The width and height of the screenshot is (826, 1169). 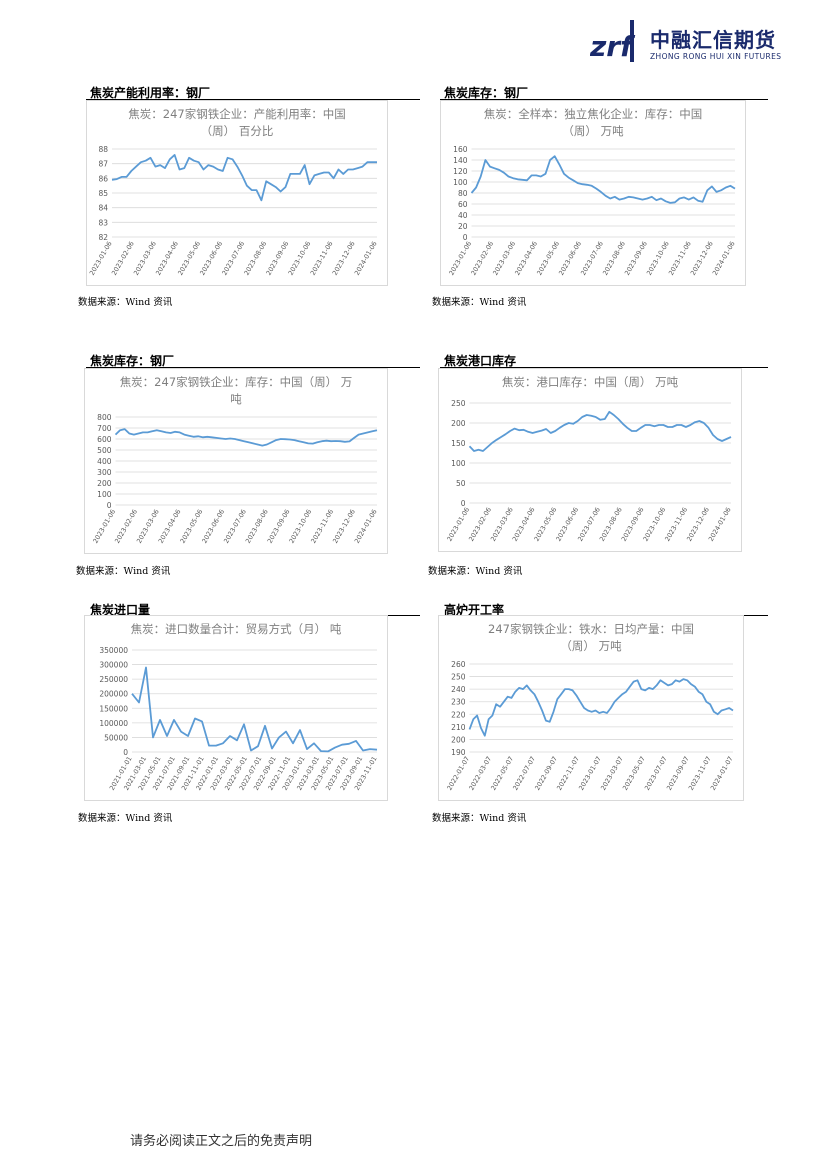 I want to click on y-tick-label: 300, so click(x=104, y=472).